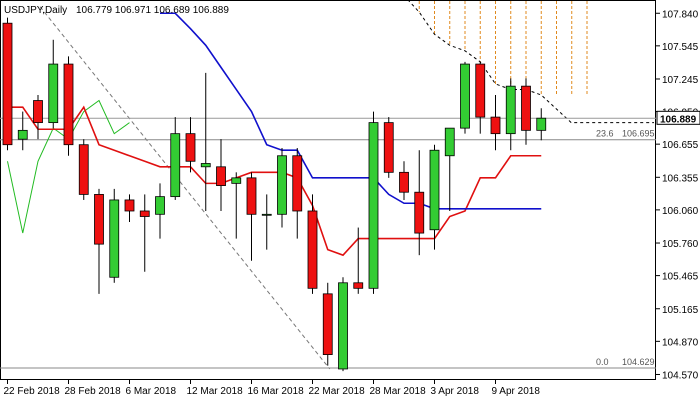  I want to click on y-tick-label: 104.870, so click(680, 342).